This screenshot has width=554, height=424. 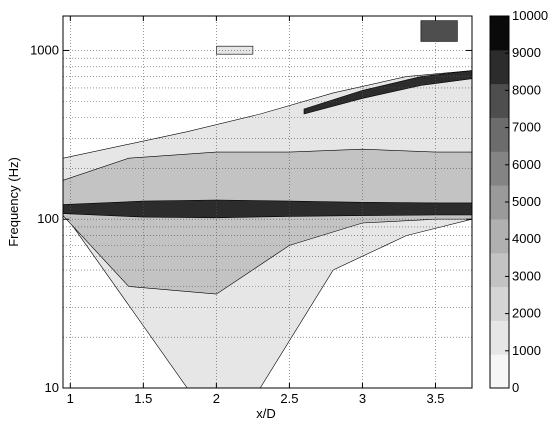 What do you see at coordinates (267, 209) in the screenshot?
I see `contour-dominant-band` at bounding box center [267, 209].